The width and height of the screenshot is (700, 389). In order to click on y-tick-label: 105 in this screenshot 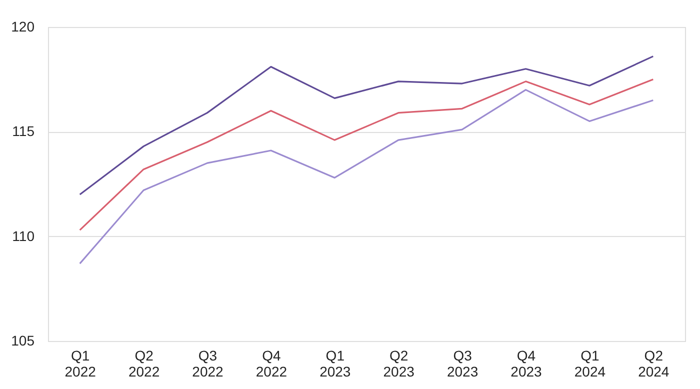, I will do `click(23, 340)`.